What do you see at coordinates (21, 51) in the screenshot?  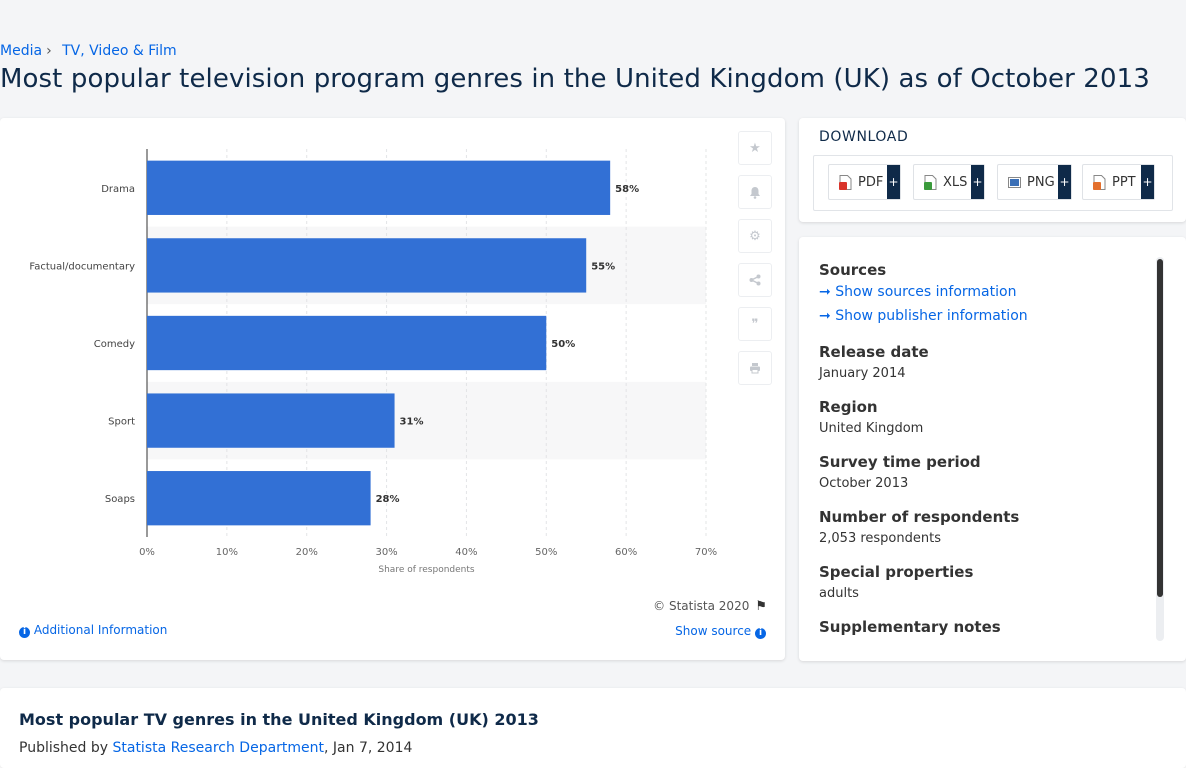 I see `breadcrumb-media: Media` at bounding box center [21, 51].